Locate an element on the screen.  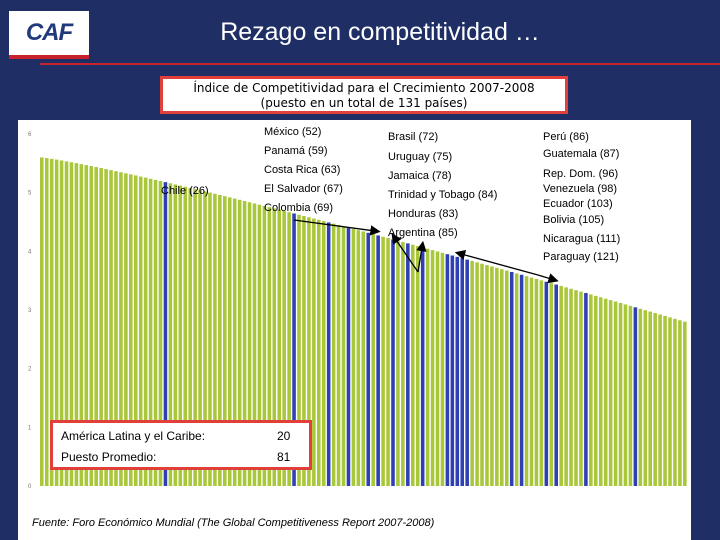
y-tick-label: 1 is located at coordinates (30, 428).